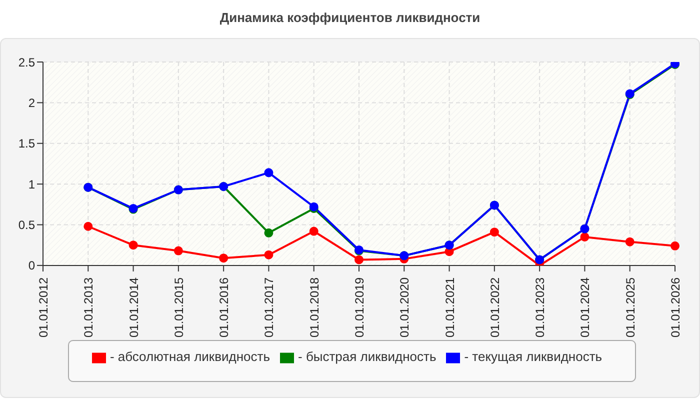  I want to click on x-tick-label: 01.01.2022, so click(495, 307).